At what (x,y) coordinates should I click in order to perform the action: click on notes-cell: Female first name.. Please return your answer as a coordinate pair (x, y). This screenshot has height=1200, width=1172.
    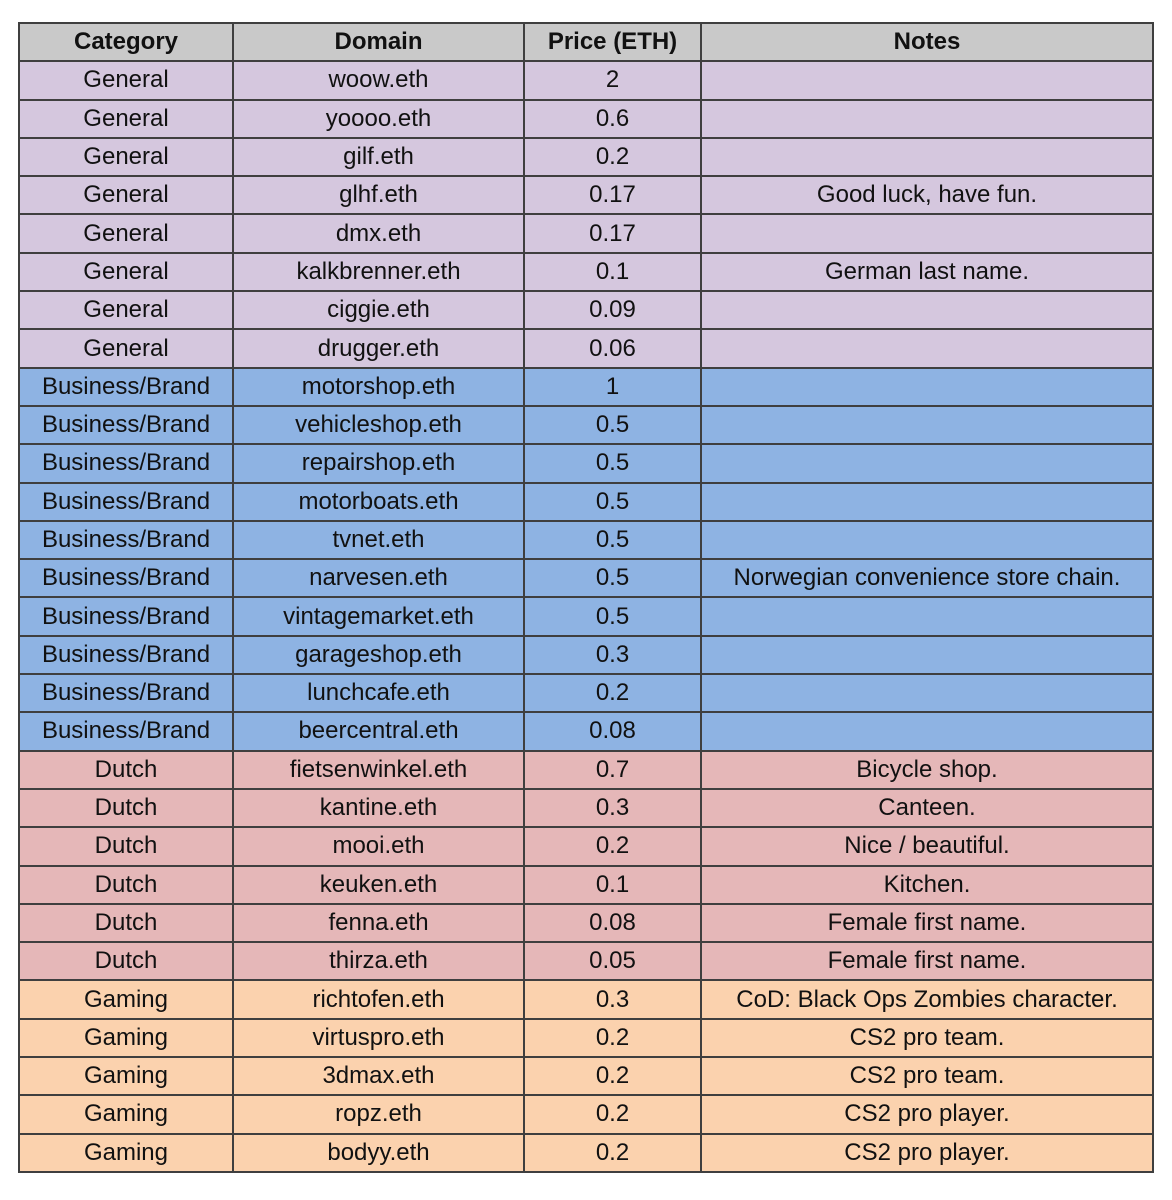
    Looking at the image, I should click on (927, 923).